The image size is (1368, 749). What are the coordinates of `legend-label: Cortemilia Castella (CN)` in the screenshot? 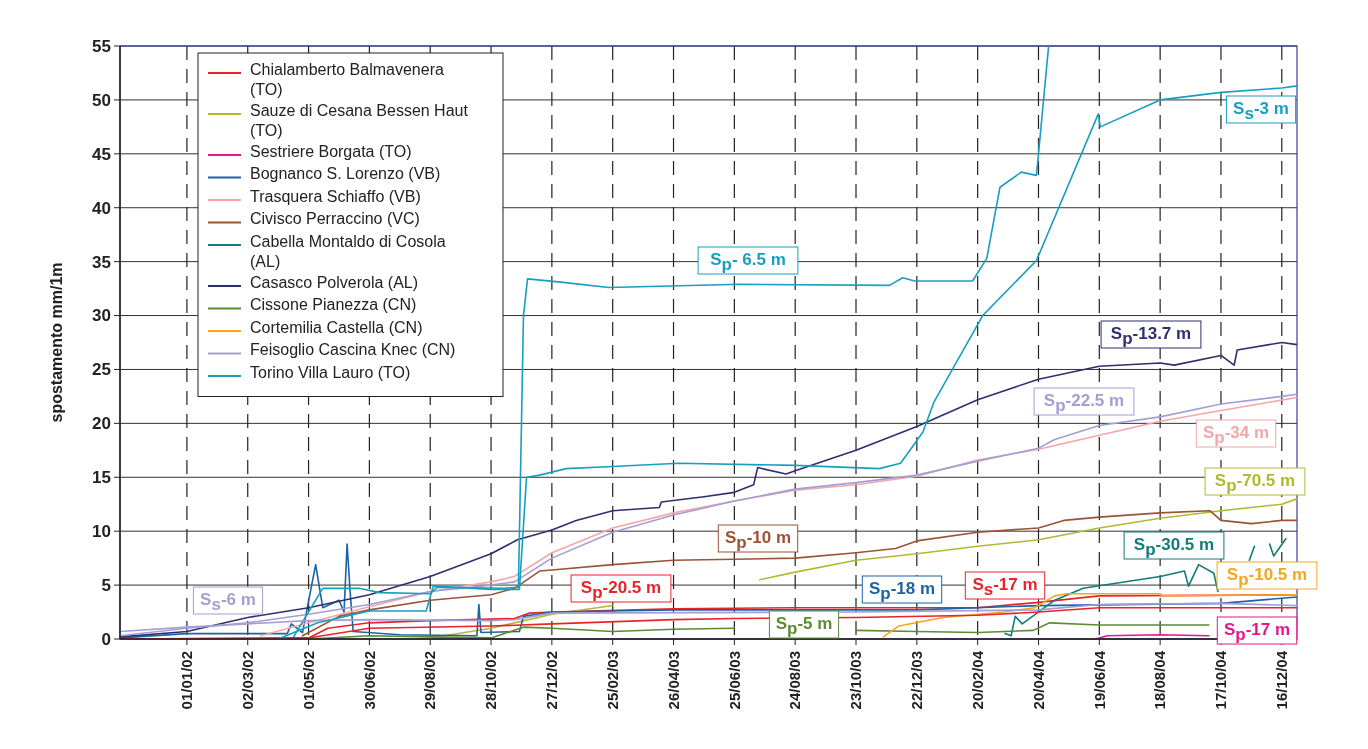 It's located at (336, 327).